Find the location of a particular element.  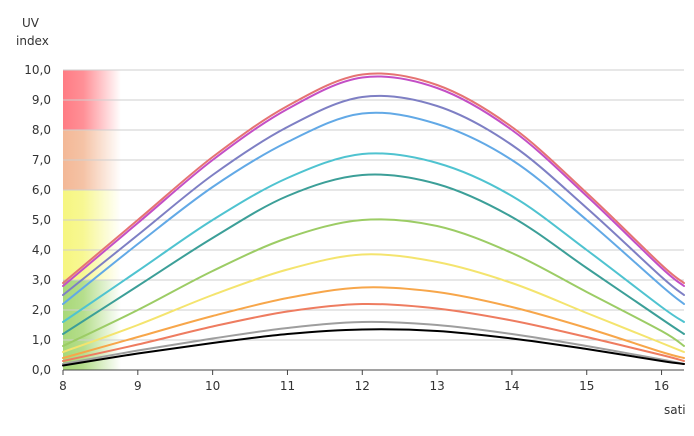

x-axis-label: sati is located at coordinates (675, 410).